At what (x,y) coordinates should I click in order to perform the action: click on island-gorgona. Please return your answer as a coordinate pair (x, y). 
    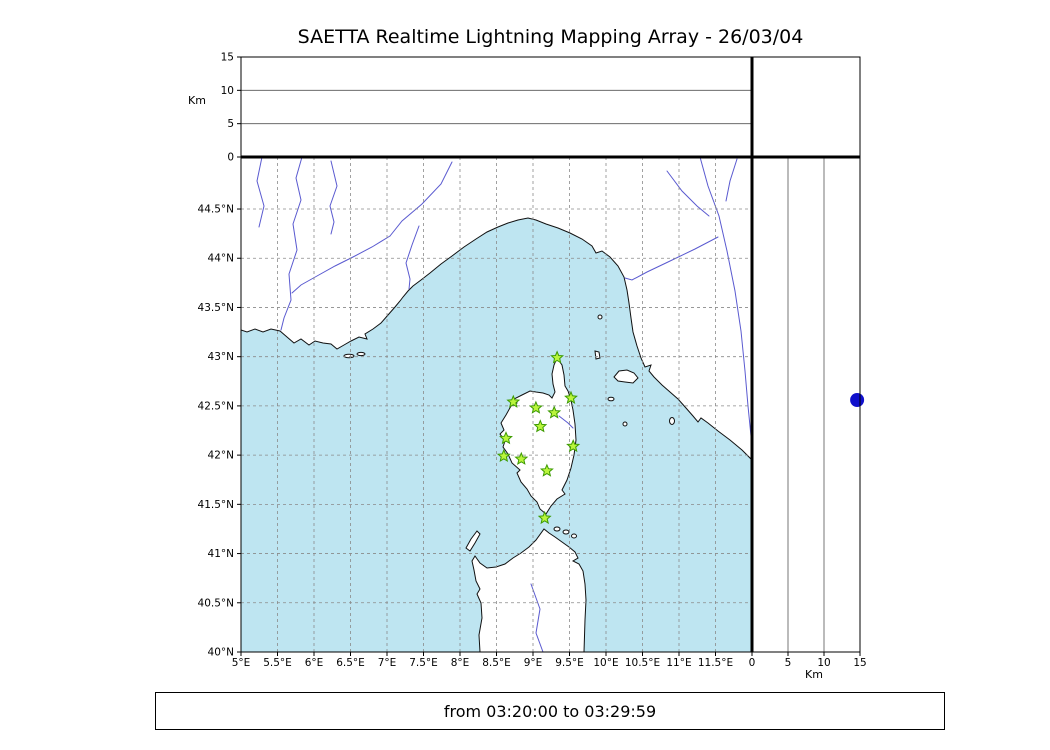
    Looking at the image, I should click on (600, 317).